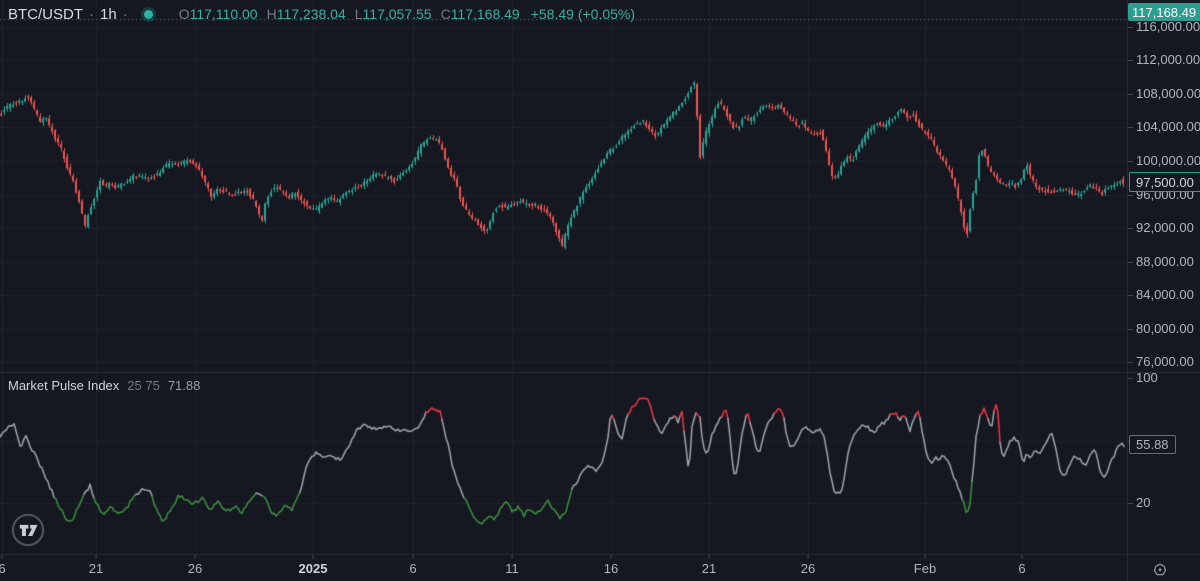  What do you see at coordinates (397, 14) in the screenshot?
I see `ohlc-value: 117,057.55` at bounding box center [397, 14].